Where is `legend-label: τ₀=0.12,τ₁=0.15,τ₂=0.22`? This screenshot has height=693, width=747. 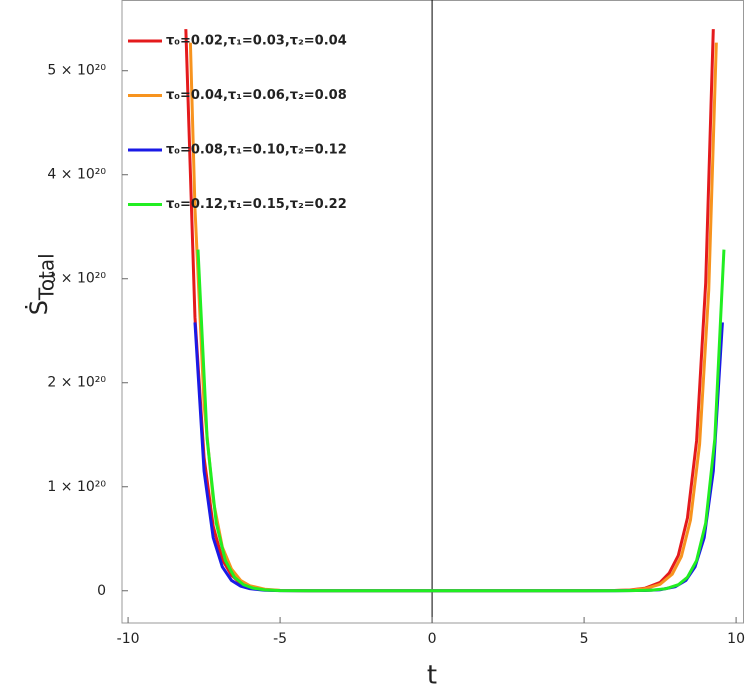 legend-label: τ₀=0.12,τ₁=0.15,τ₂=0.22 is located at coordinates (256, 204).